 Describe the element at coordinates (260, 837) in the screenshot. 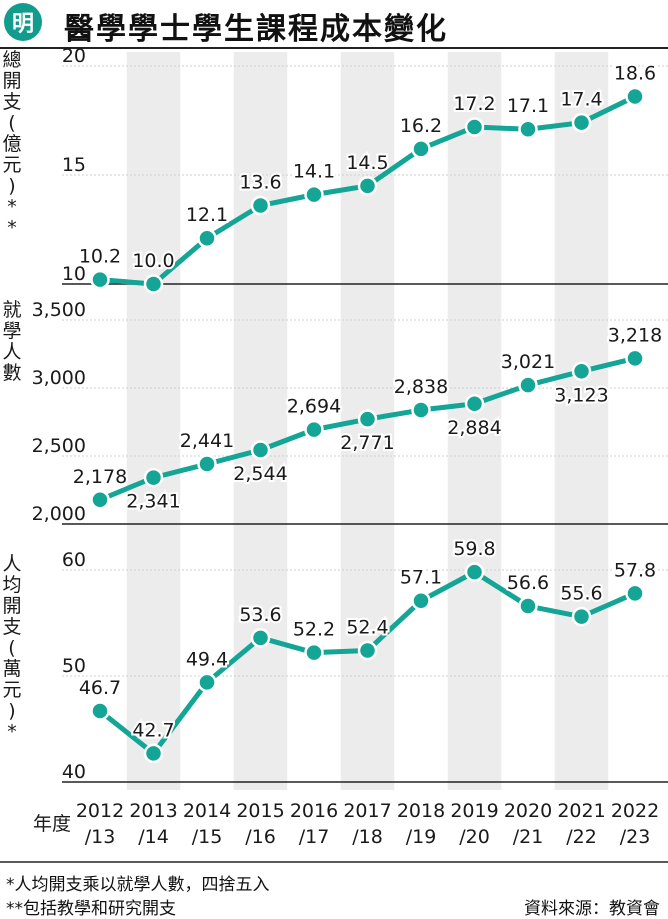

I see `x-tick-suffix: /16` at that location.